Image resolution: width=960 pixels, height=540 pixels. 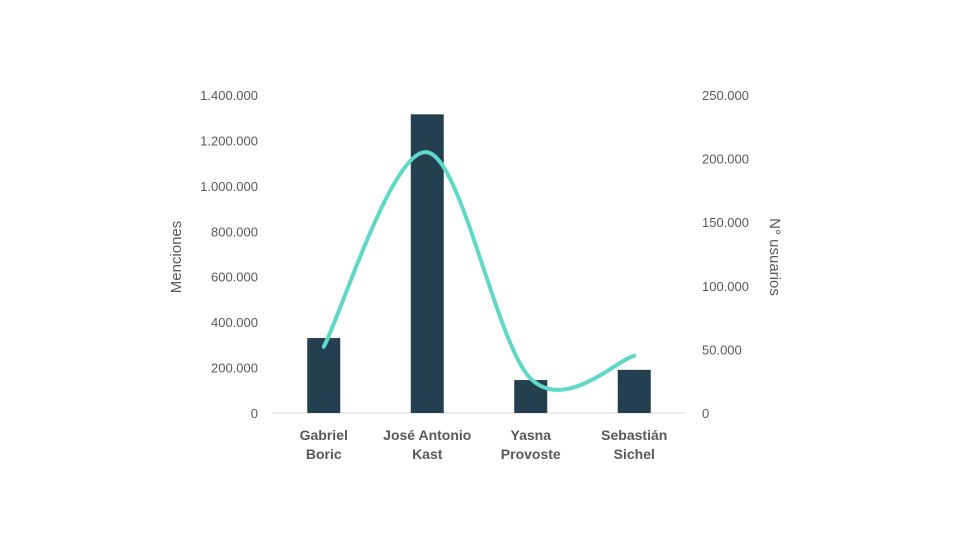 What do you see at coordinates (725, 254) in the screenshot?
I see `right-axis-ticks: 0 50.000 100.000 150.000 200.000 250.000` at bounding box center [725, 254].